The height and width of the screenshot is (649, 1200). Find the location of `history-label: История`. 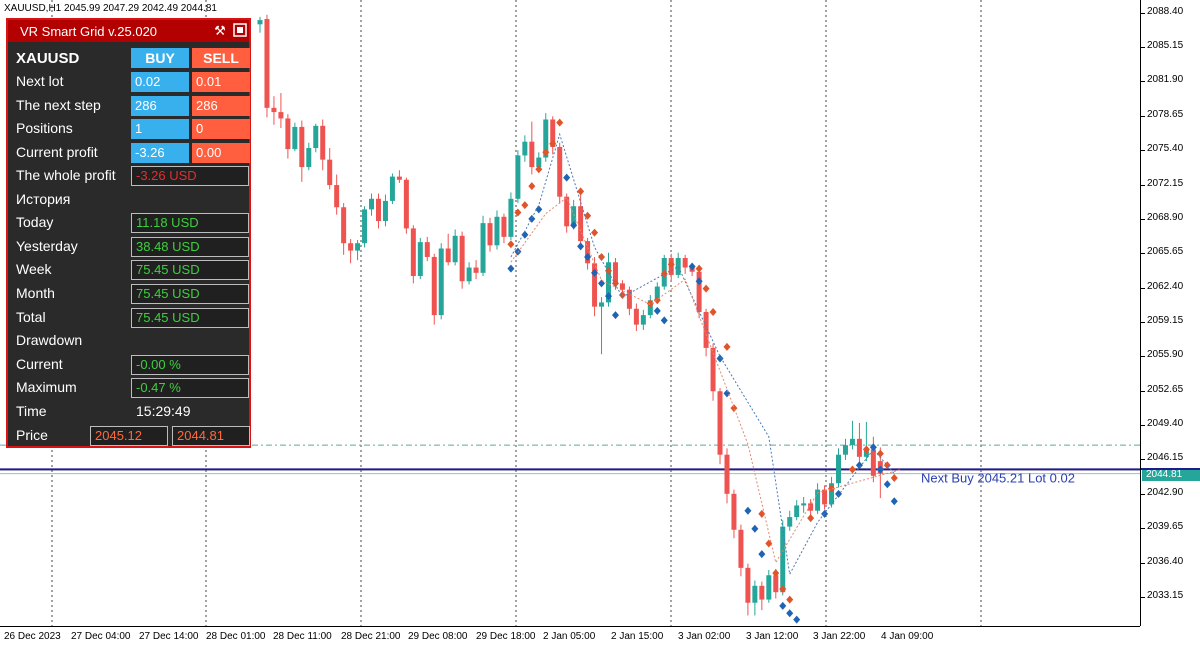

history-label: История is located at coordinates (43, 199).